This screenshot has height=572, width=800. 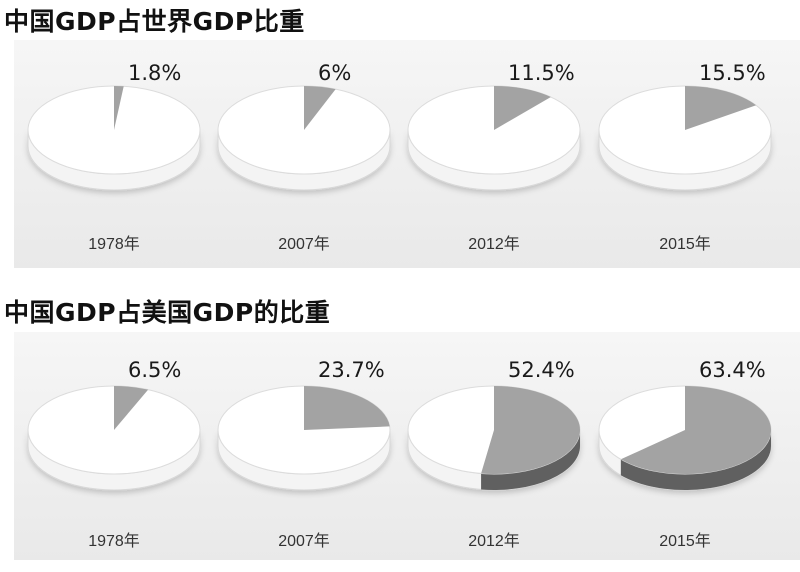 What do you see at coordinates (114, 454) in the screenshot?
I see `pie-1-0: 6.5% 1978年` at bounding box center [114, 454].